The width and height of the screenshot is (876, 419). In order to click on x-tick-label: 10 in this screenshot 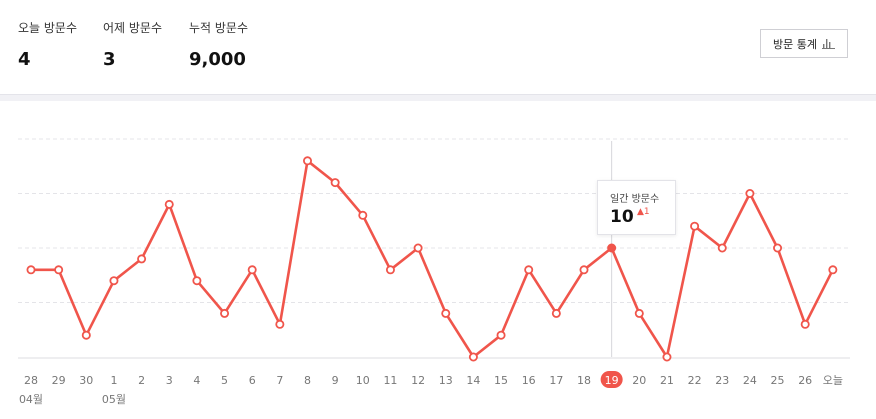, I will do `click(363, 380)`.